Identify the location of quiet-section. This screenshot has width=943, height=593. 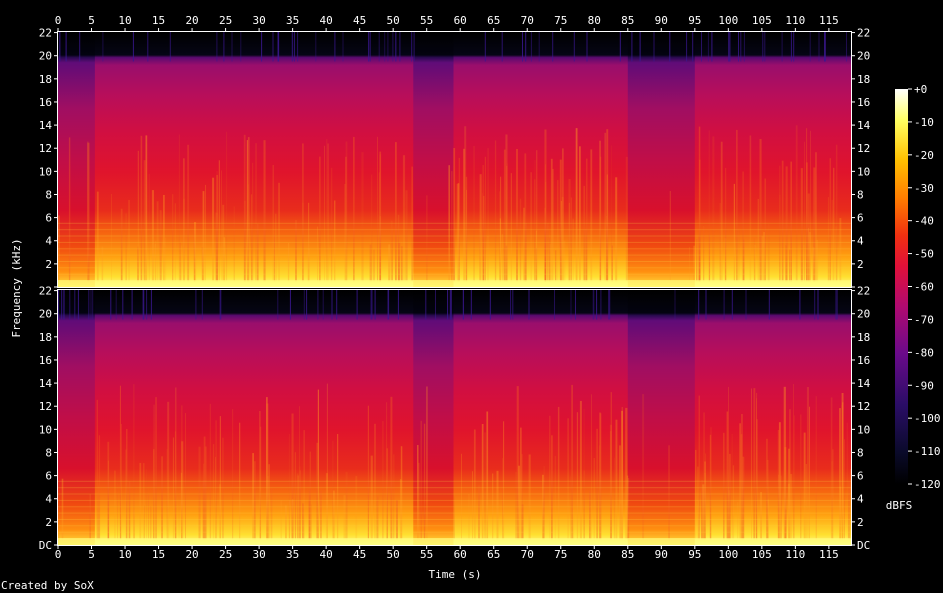
(433, 159).